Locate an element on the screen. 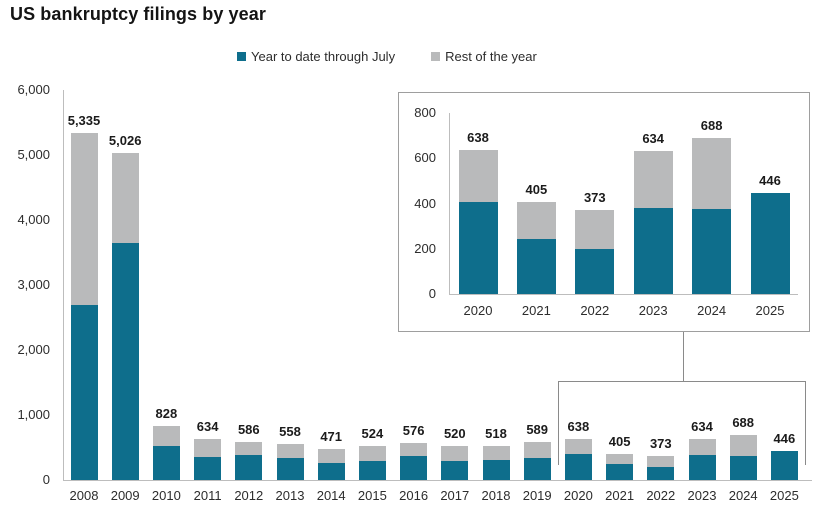  y-axis-tick-label: 3,000 is located at coordinates (33, 284).